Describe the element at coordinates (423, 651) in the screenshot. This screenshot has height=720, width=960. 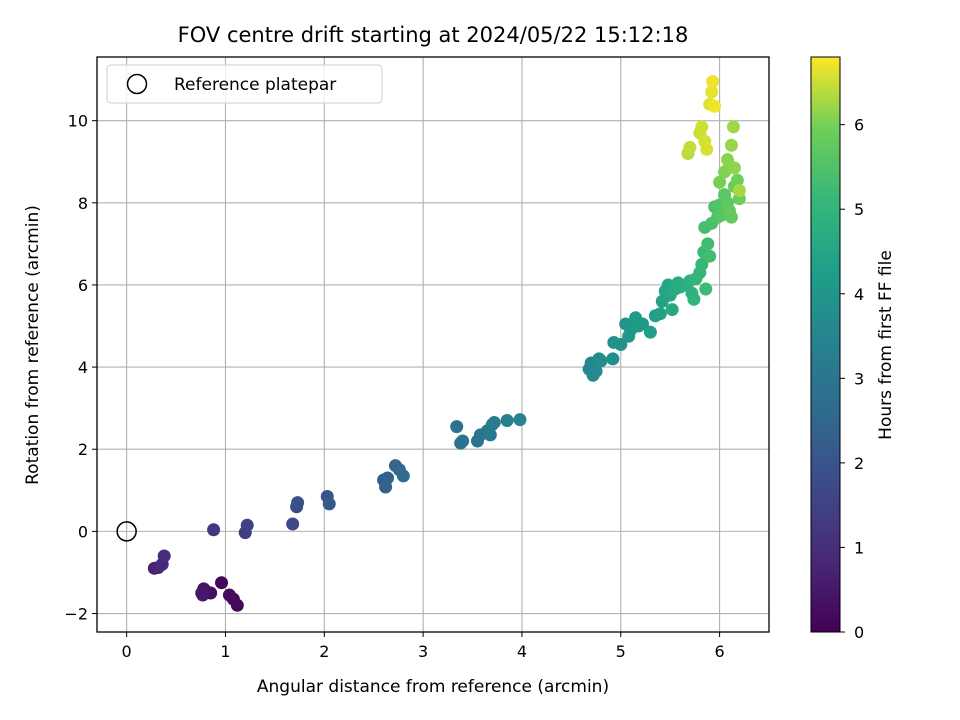
I see `x-tick-label: 3` at that location.